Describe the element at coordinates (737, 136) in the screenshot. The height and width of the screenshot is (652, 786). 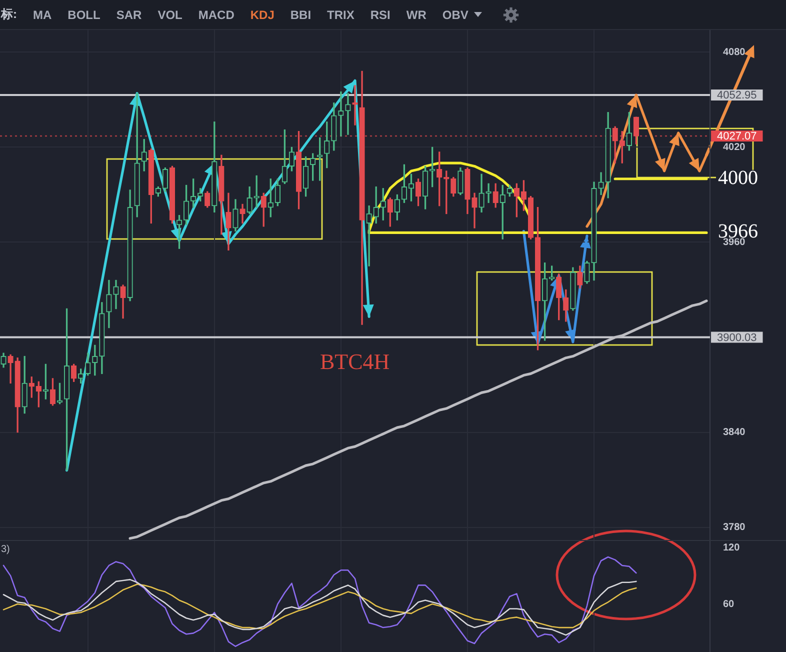
I see `ref-line-label: 4027.07` at that location.